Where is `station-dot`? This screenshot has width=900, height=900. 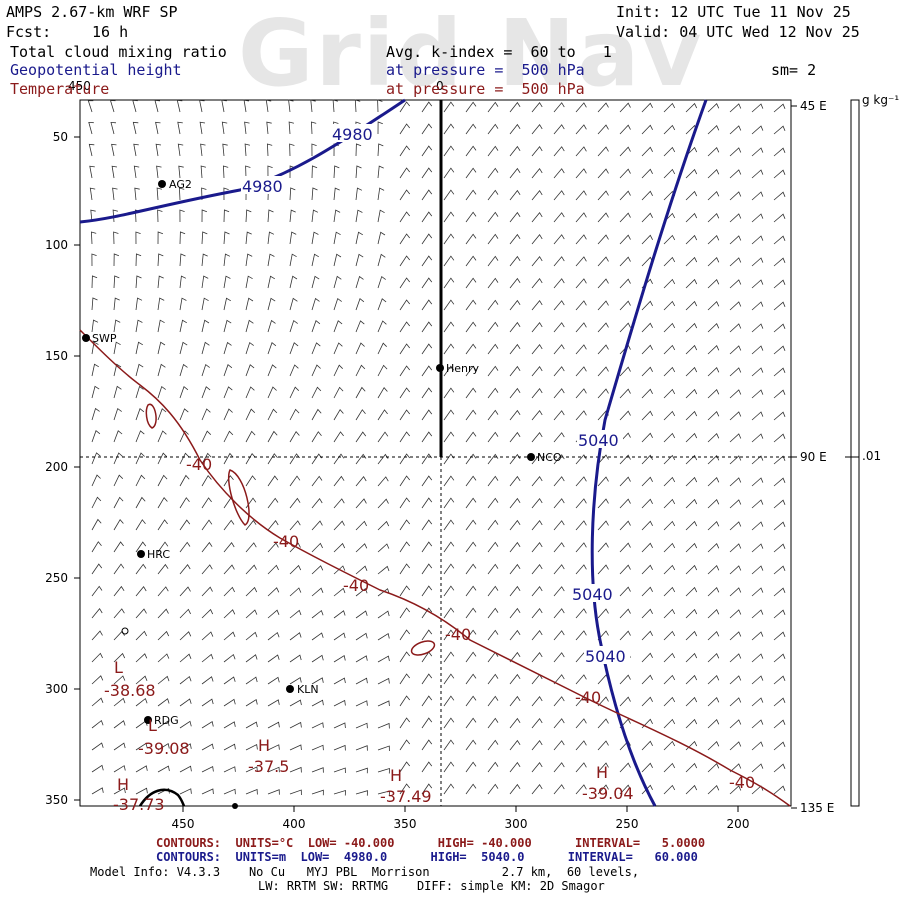
station-dot is located at coordinates (235, 806).